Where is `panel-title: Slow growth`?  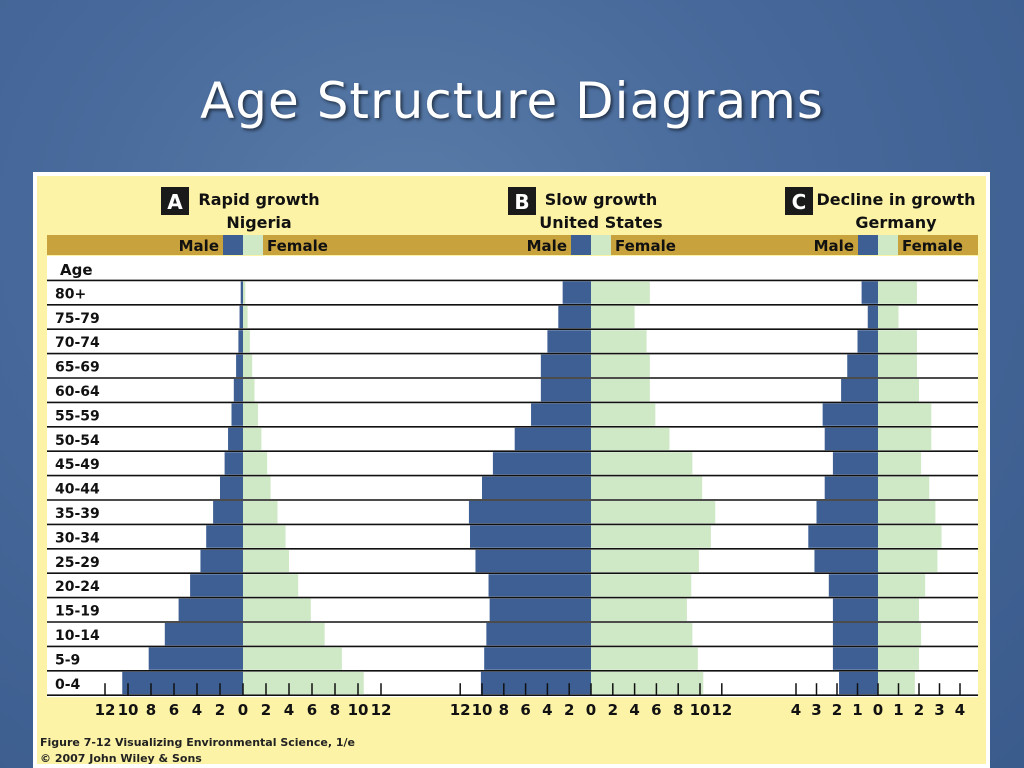 panel-title: Slow growth is located at coordinates (601, 199).